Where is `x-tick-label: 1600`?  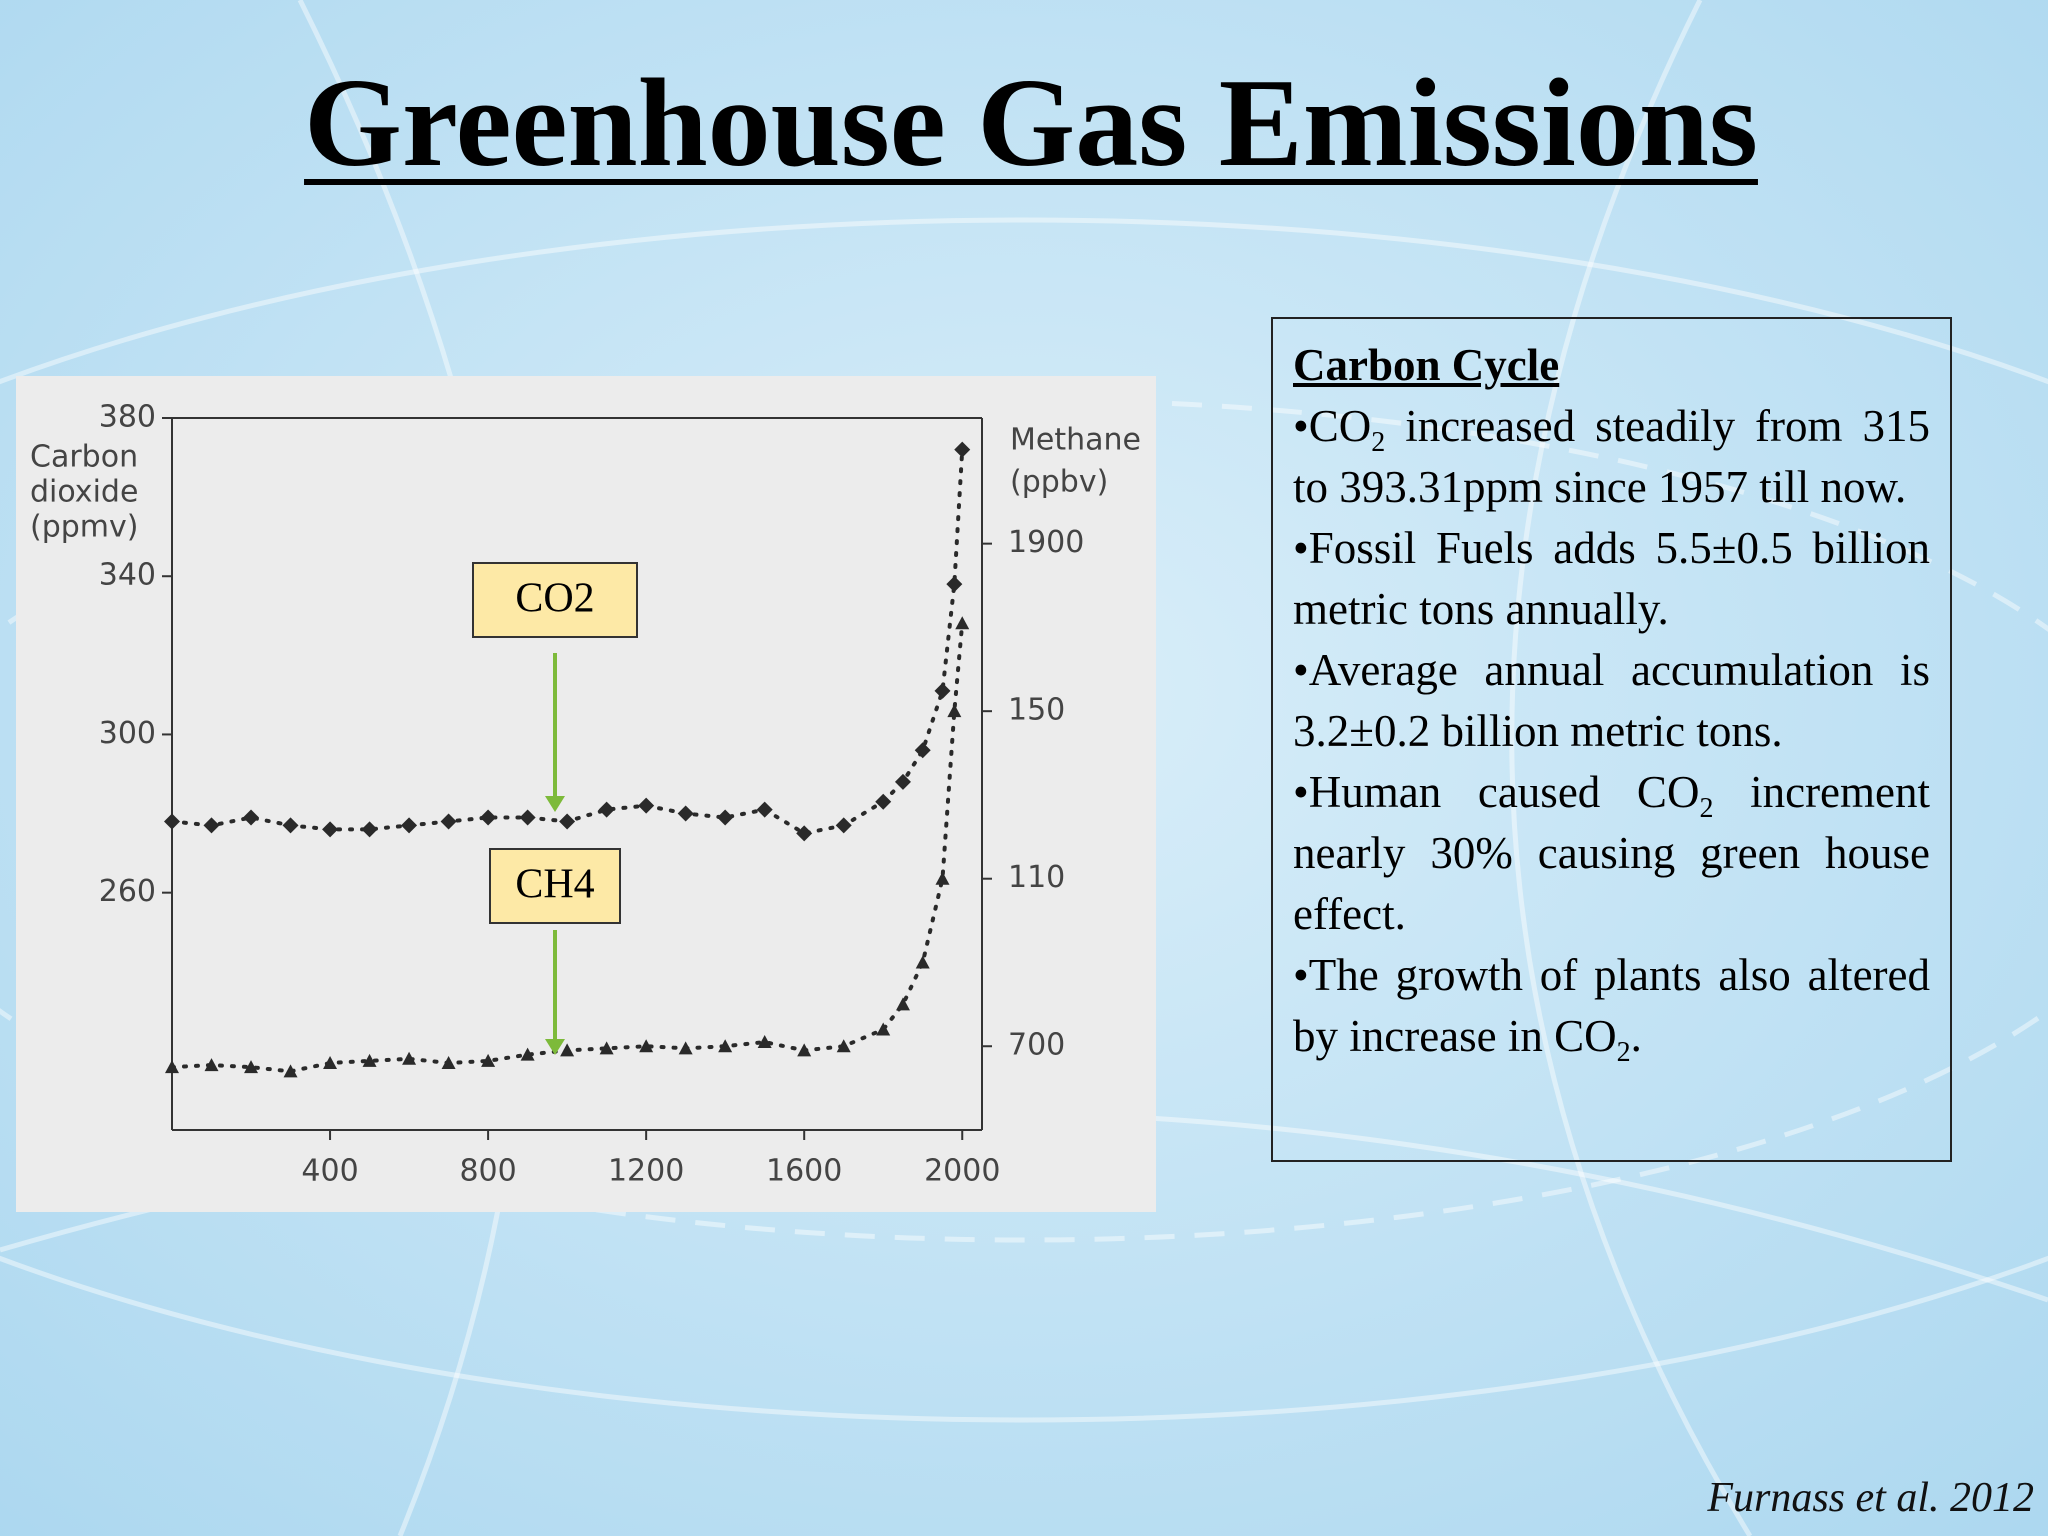 x-tick-label: 1600 is located at coordinates (804, 1171).